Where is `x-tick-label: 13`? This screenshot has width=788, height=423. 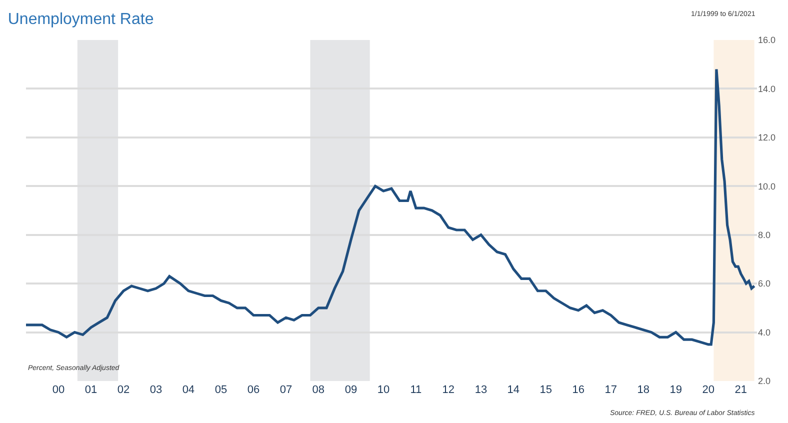
x-tick-label: 13 is located at coordinates (481, 390).